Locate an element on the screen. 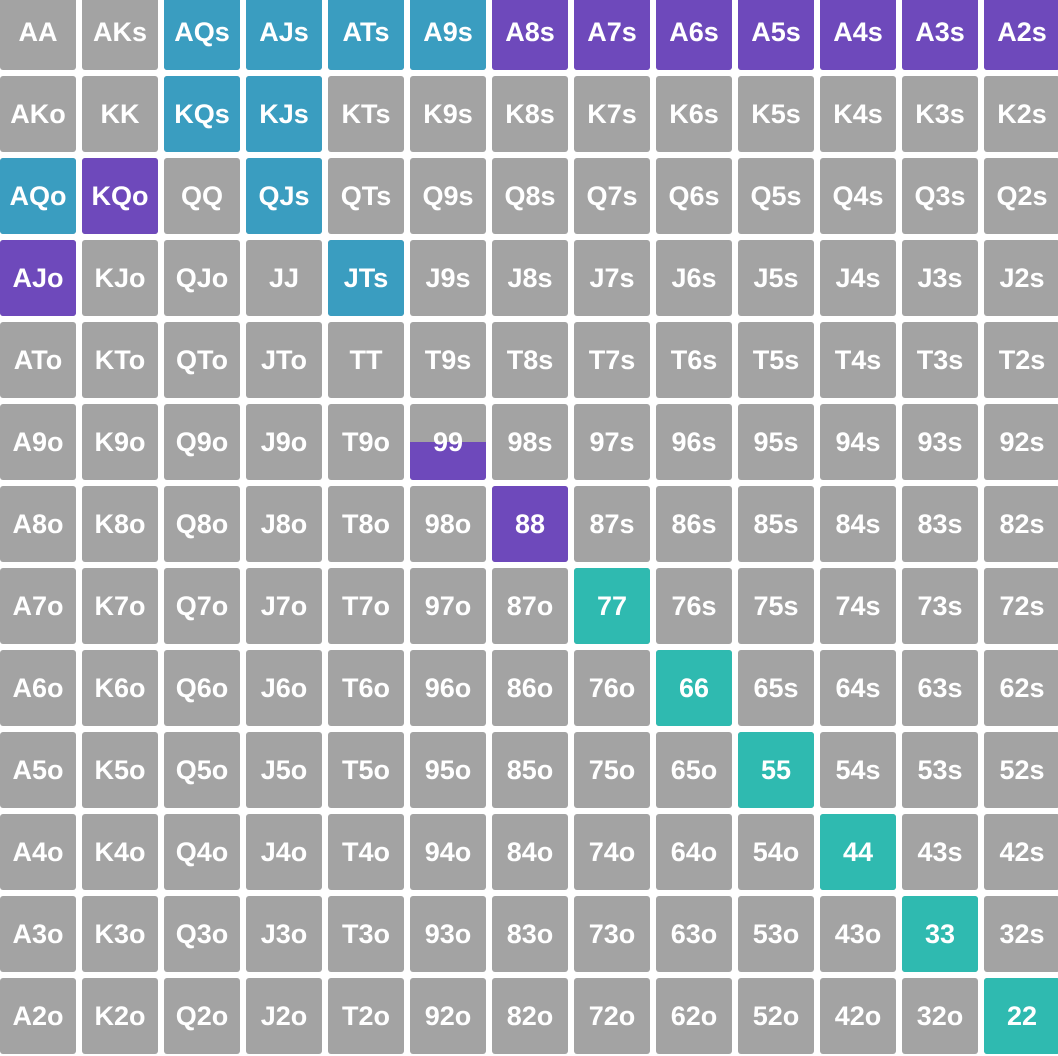 Image resolution: width=1058 pixels, height=1056 pixels. hand-cell-92s: 92s is located at coordinates (1021, 442).